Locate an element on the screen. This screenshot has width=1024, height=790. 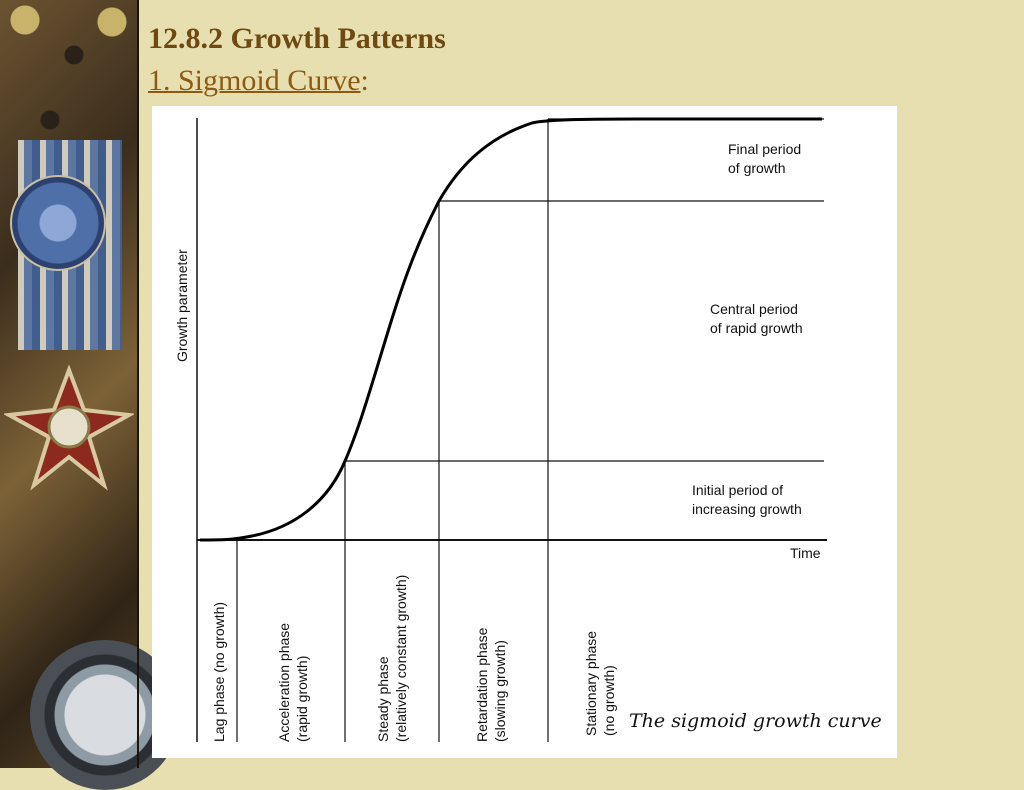
period-initial-line1: Initial period of is located at coordinates (737, 490).